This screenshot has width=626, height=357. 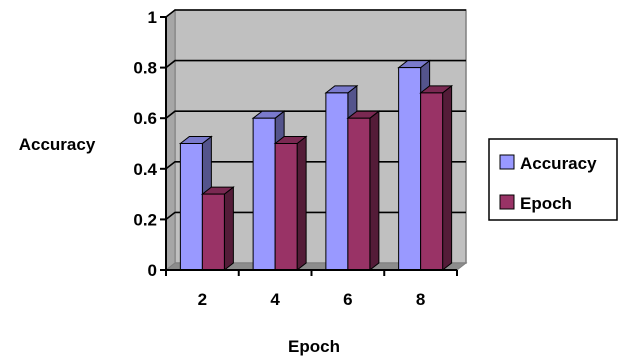 What do you see at coordinates (170, 140) in the screenshot?
I see `plot-side-wall` at bounding box center [170, 140].